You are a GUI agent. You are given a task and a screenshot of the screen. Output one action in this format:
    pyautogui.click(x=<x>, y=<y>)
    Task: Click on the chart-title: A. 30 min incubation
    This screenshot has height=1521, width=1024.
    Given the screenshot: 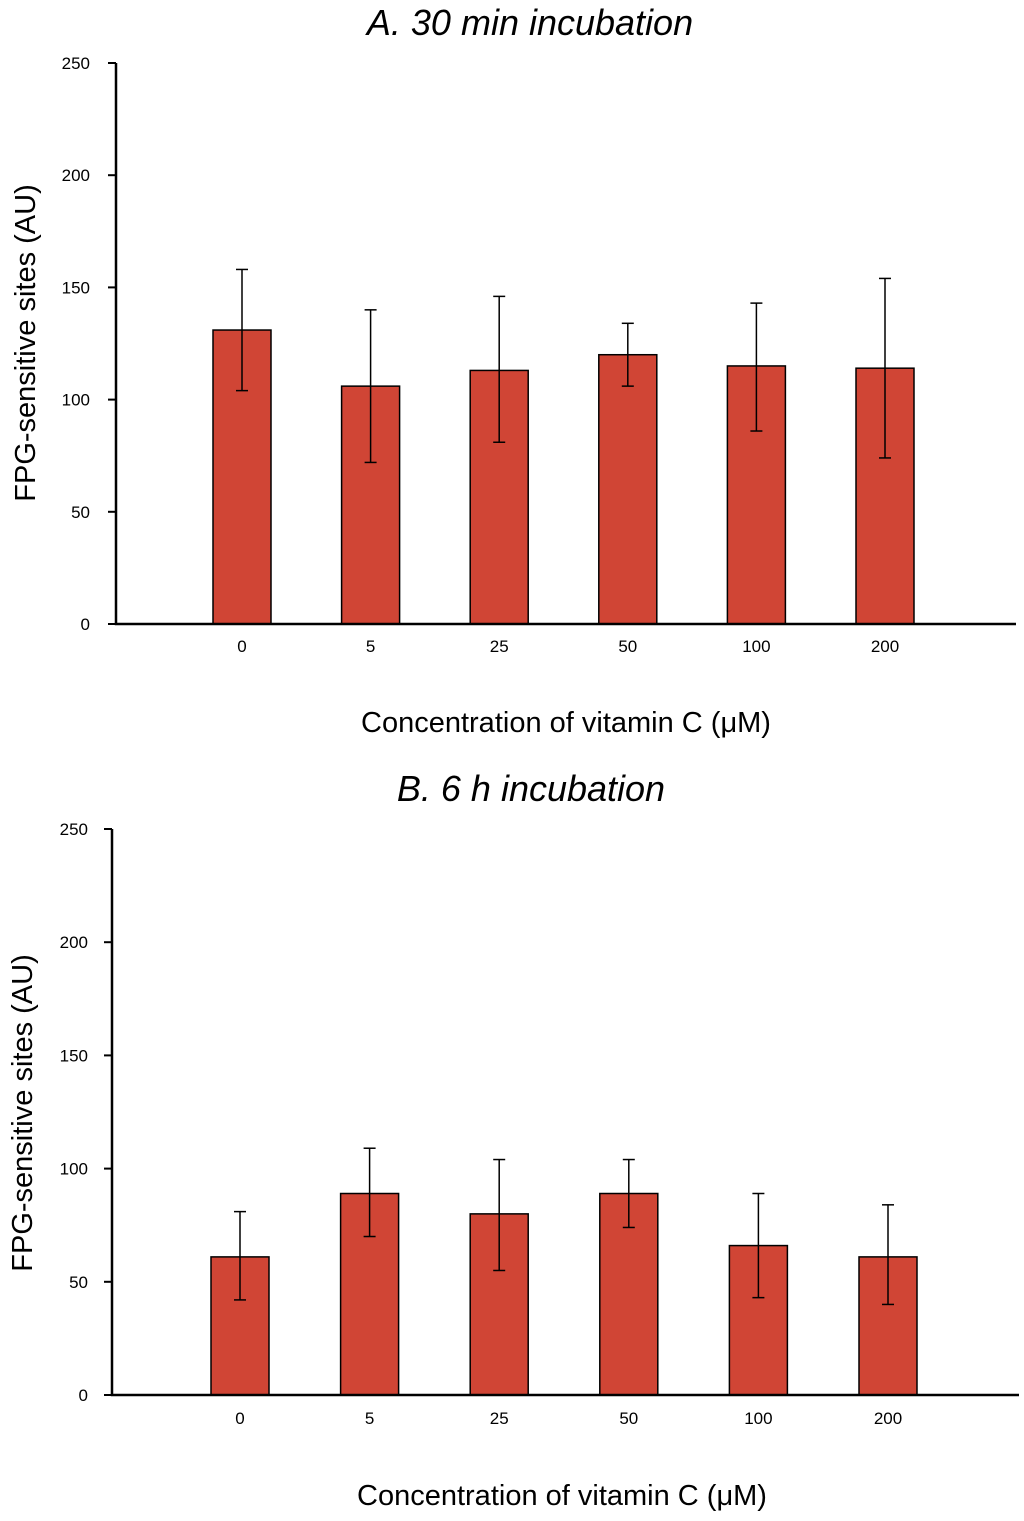 What is the action you would take?
    pyautogui.click(x=529, y=22)
    